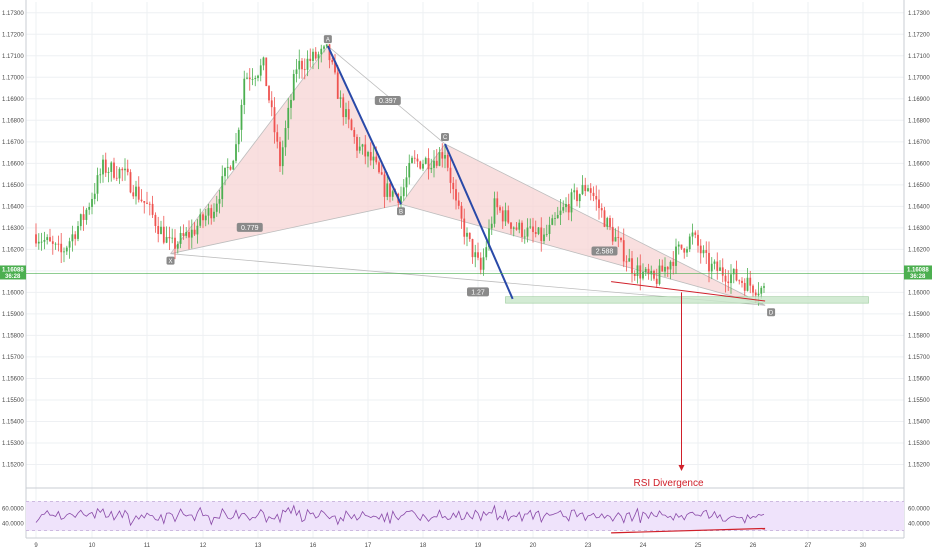  What do you see at coordinates (919, 315) in the screenshot?
I see `price-tick-right: 1.15900` at bounding box center [919, 315].